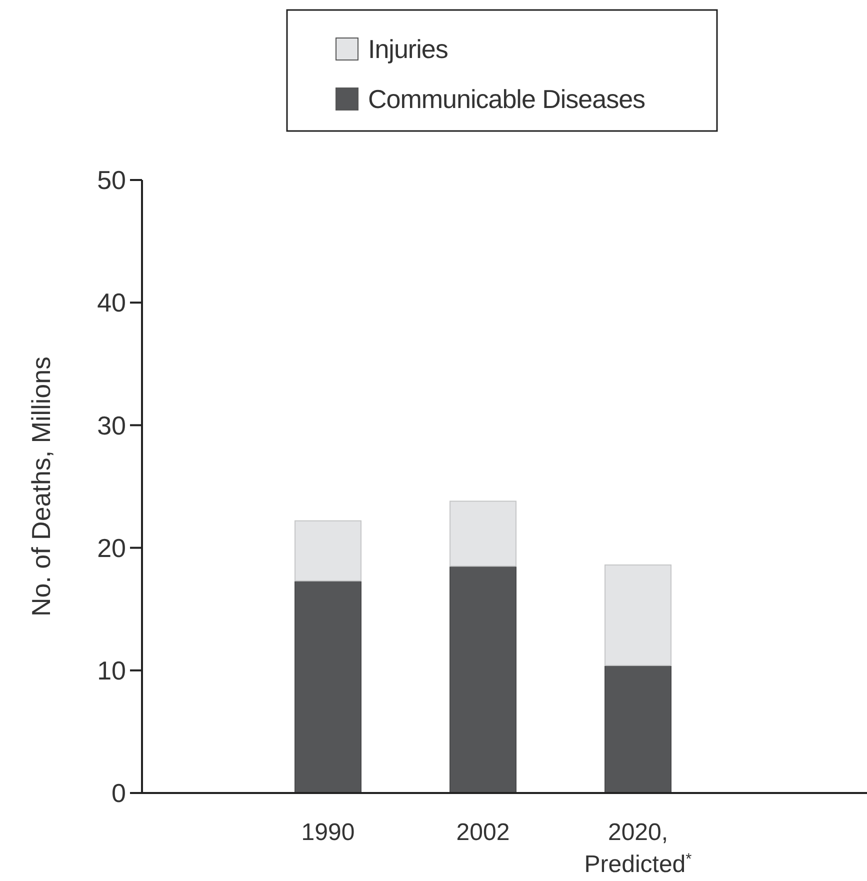 This screenshot has height=881, width=867. I want to click on legend-label: Communicable Diseases, so click(507, 99).